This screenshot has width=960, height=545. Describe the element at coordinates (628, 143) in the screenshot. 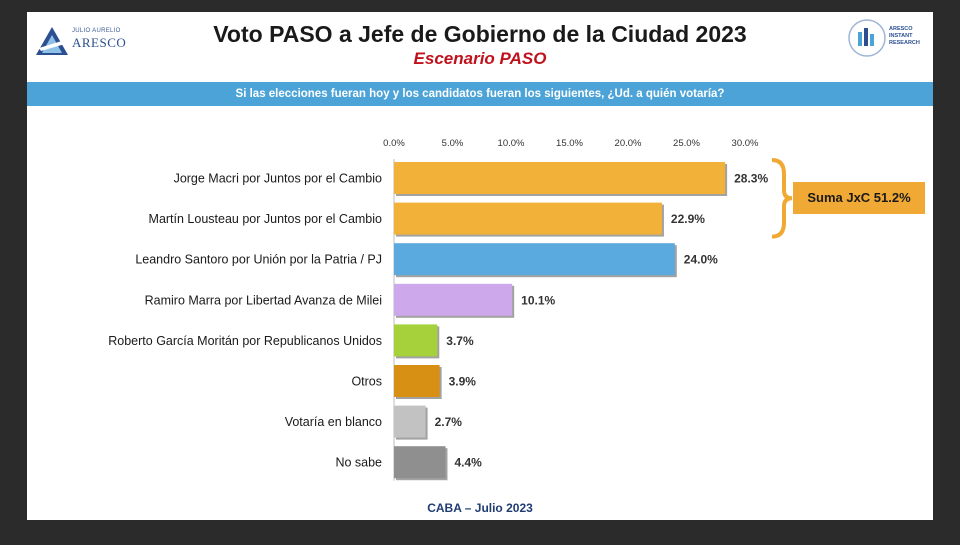

I see `x-tick-label: 20.0%` at that location.